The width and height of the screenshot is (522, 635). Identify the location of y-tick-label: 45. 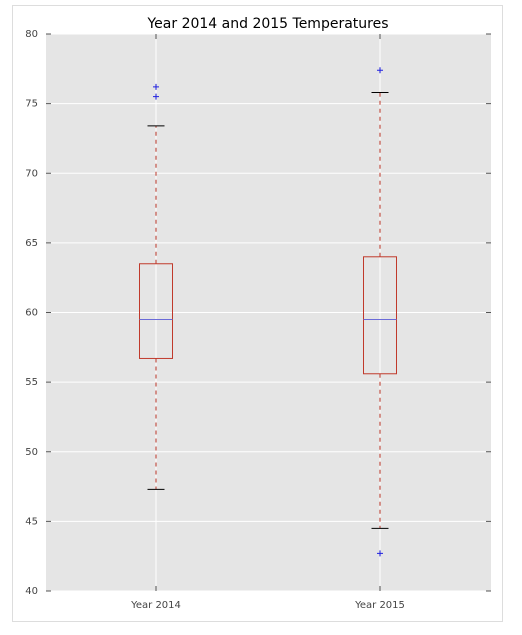
(31, 521).